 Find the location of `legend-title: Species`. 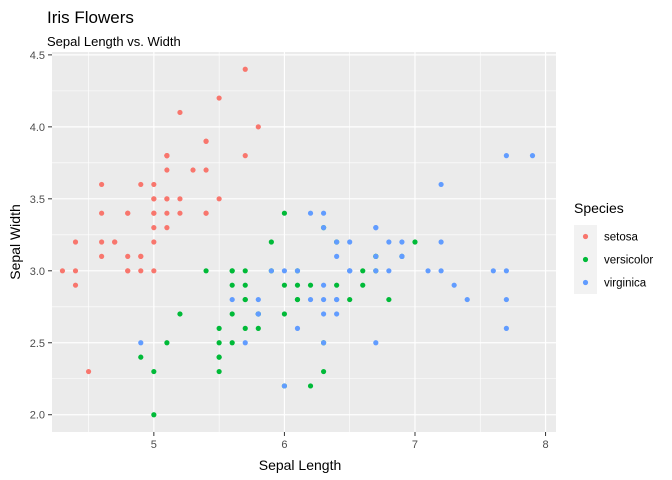

legend-title: Species is located at coordinates (599, 208).